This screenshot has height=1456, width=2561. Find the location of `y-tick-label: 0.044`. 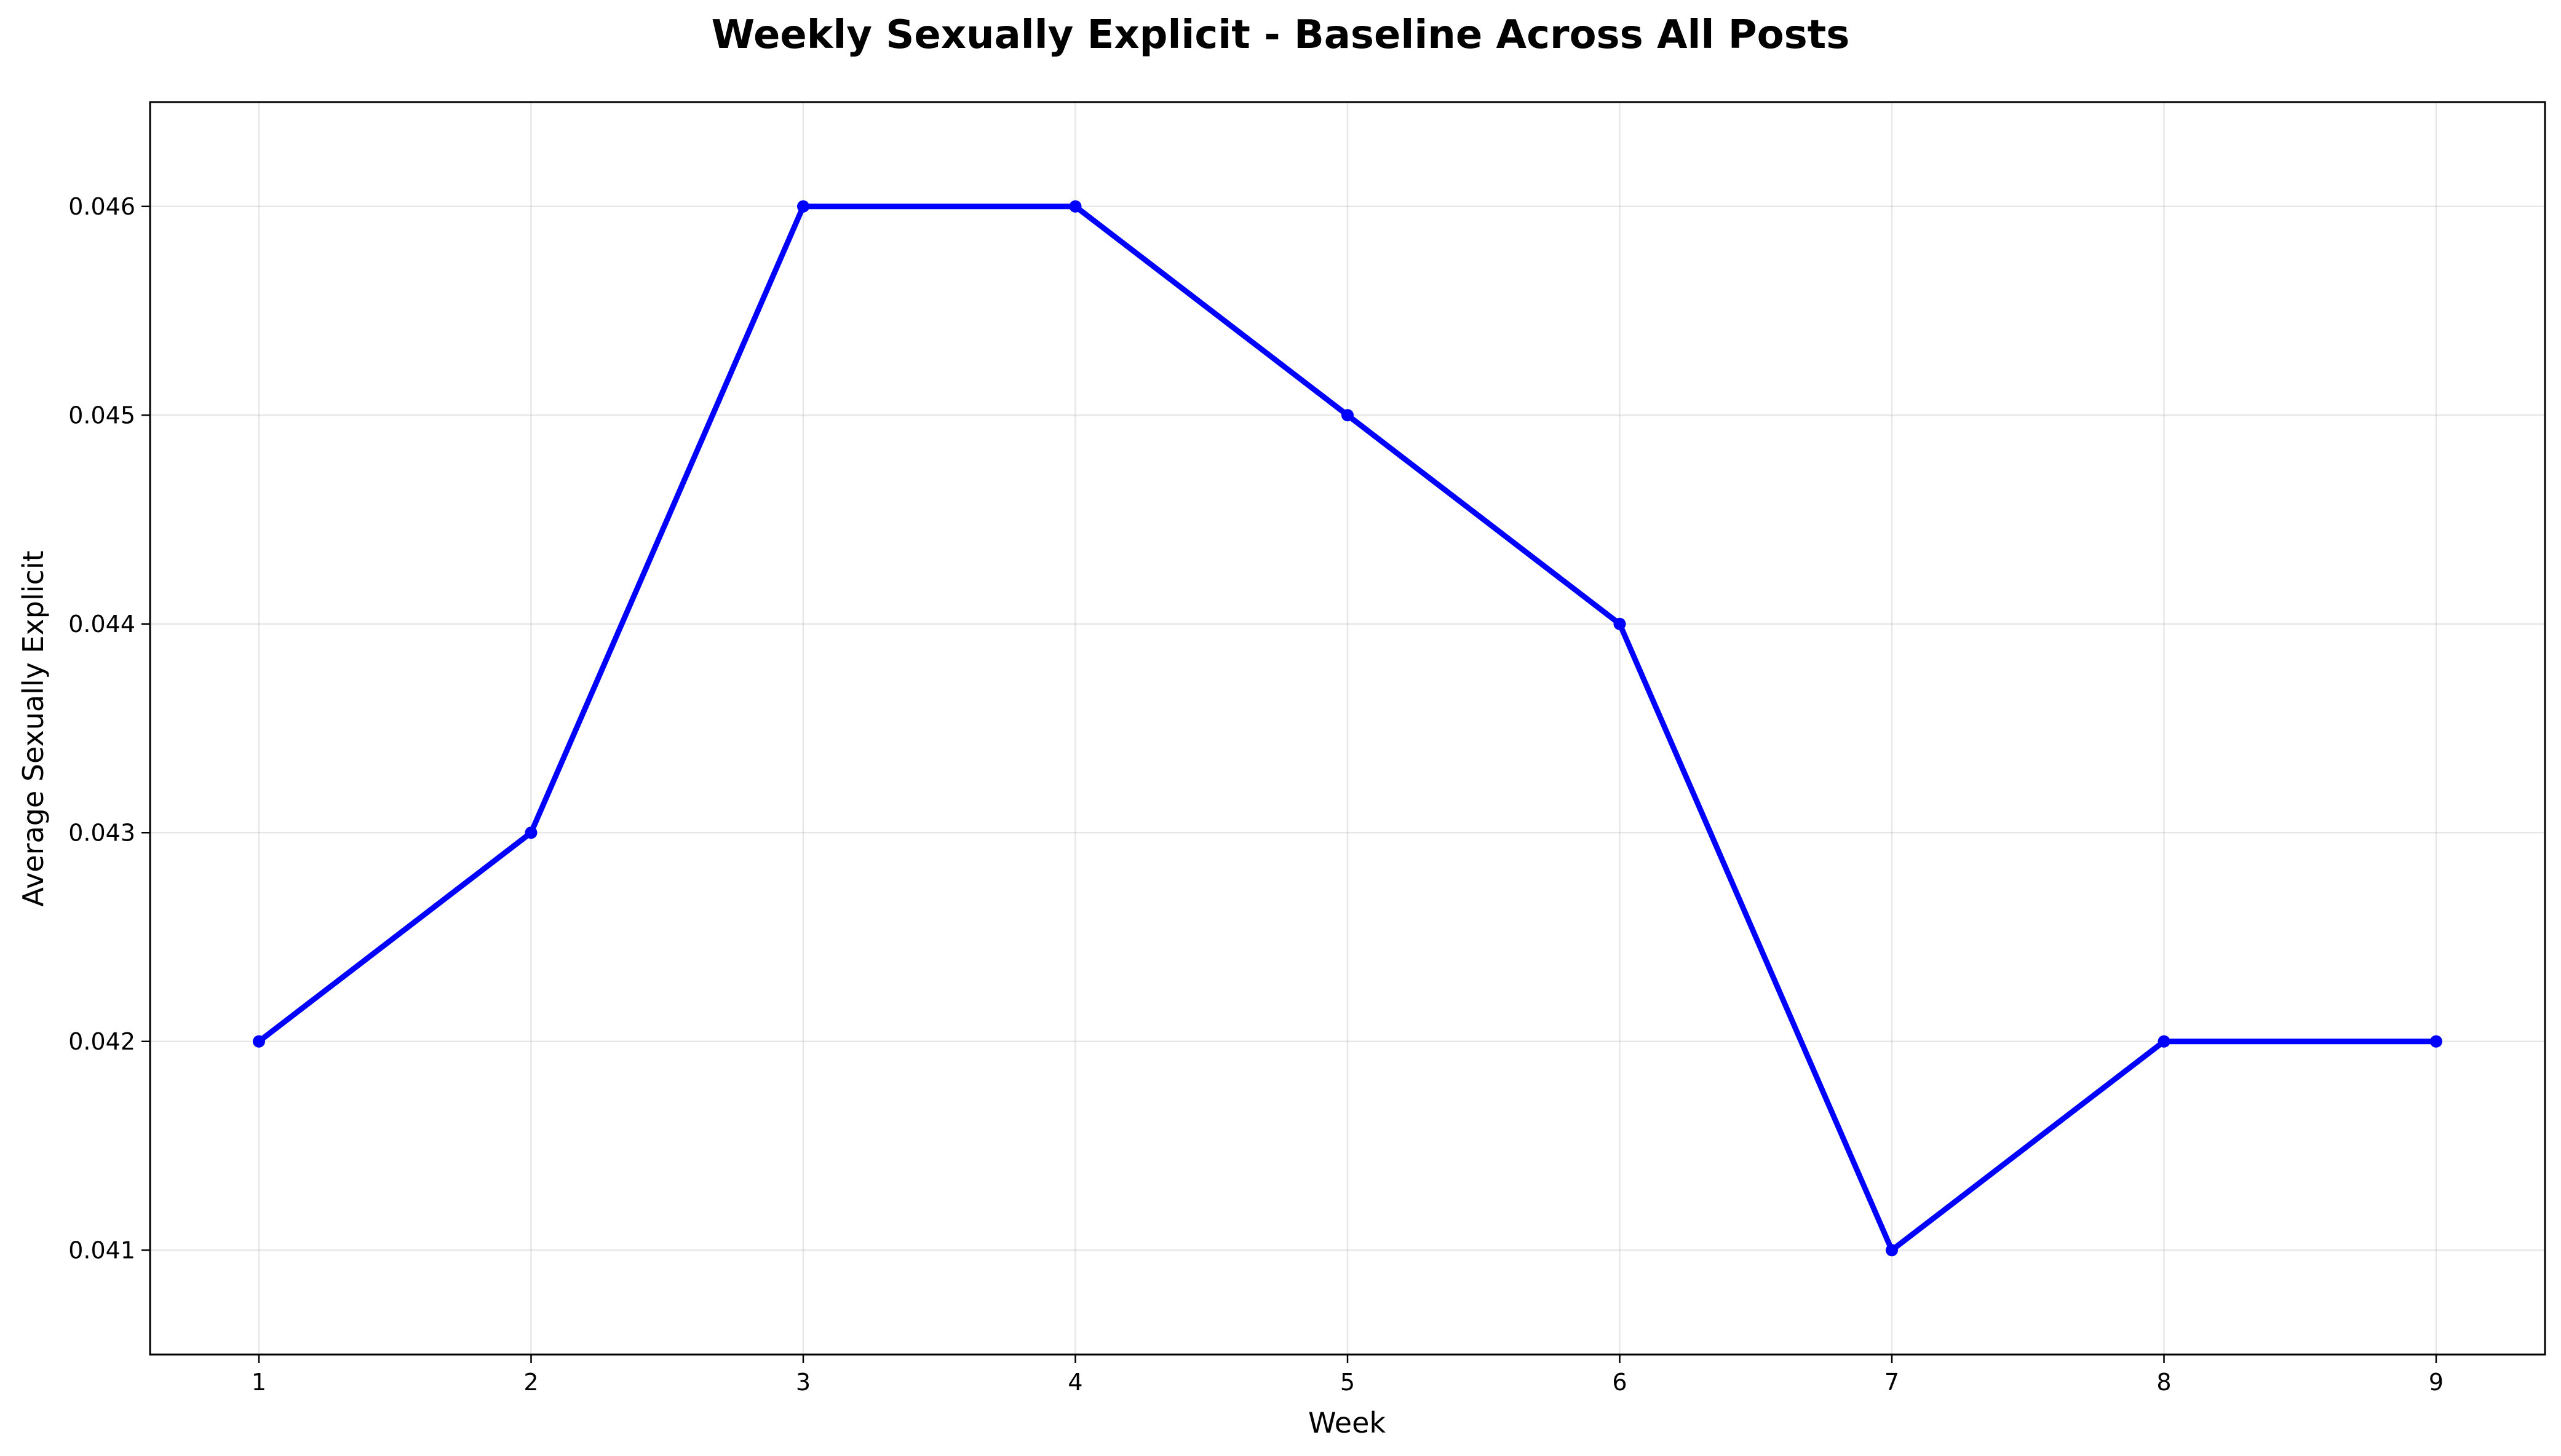

y-tick-label: 0.044 is located at coordinates (102, 625).